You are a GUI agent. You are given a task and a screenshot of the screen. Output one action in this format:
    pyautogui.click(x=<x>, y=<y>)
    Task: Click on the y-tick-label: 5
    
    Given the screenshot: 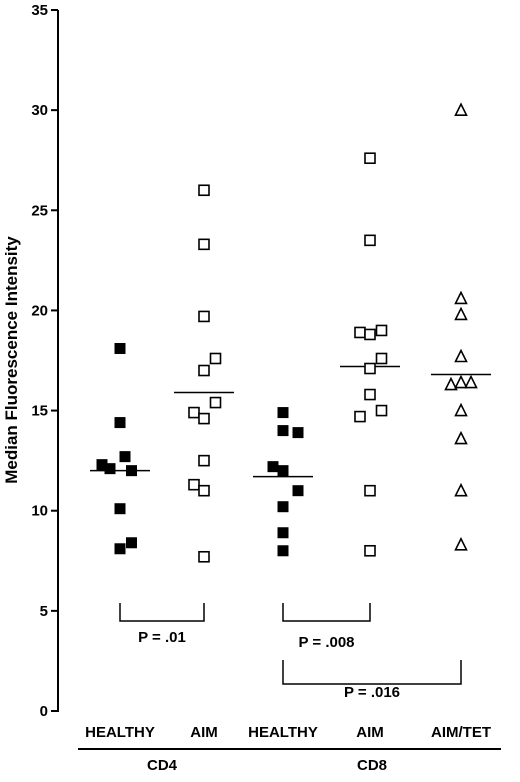 What is the action you would take?
    pyautogui.click(x=44, y=611)
    